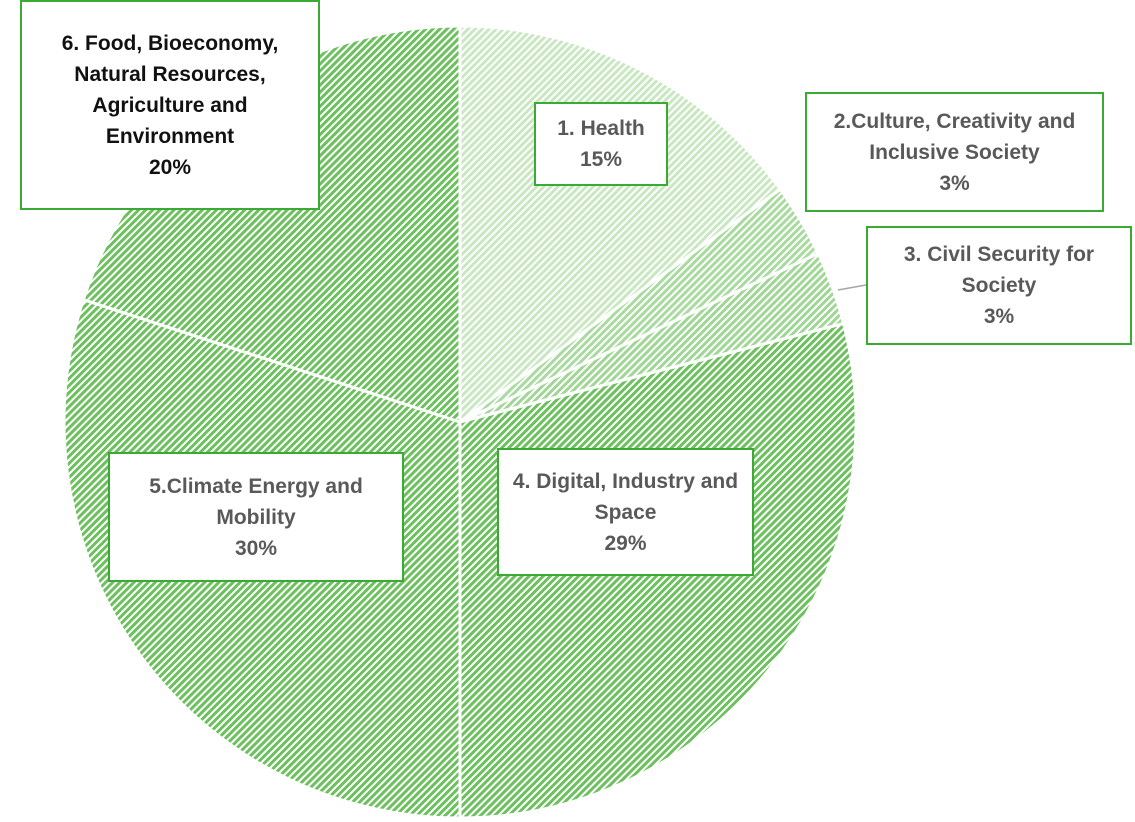 Image resolution: width=1135 pixels, height=822 pixels. Describe the element at coordinates (601, 128) in the screenshot. I see `category-name: 1. Health` at that location.